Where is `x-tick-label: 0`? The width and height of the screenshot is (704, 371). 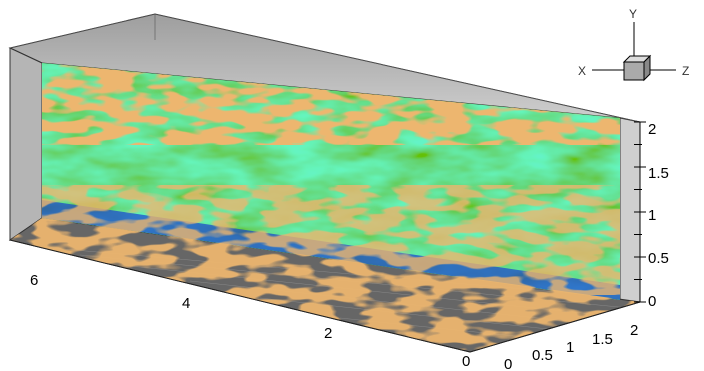
x-tick-label: 0 is located at coordinates (466, 361).